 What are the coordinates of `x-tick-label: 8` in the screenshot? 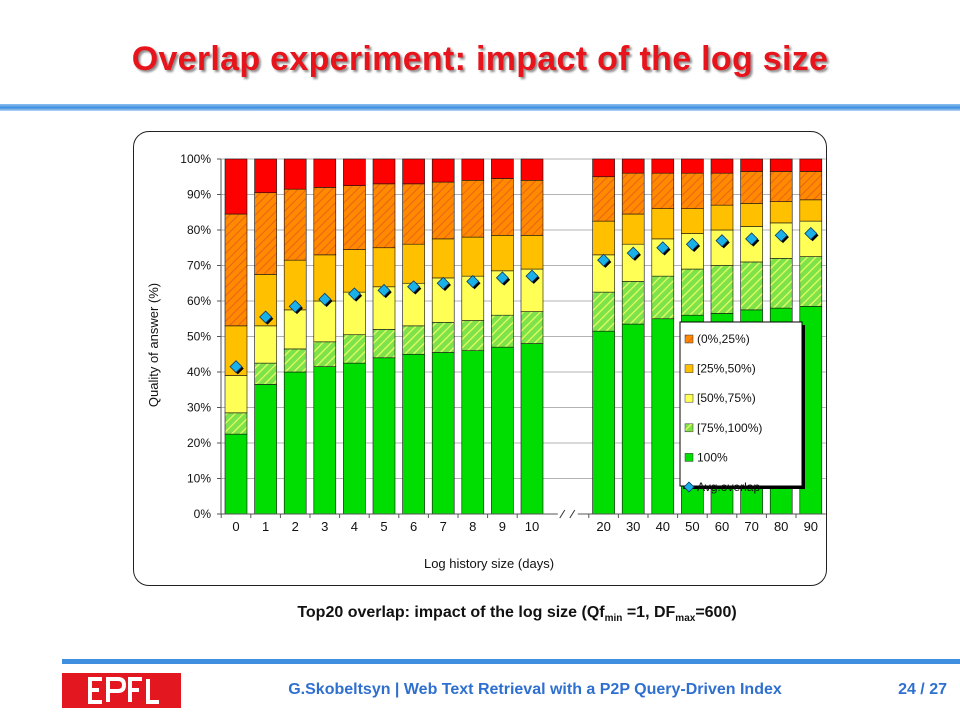 It's located at (472, 526).